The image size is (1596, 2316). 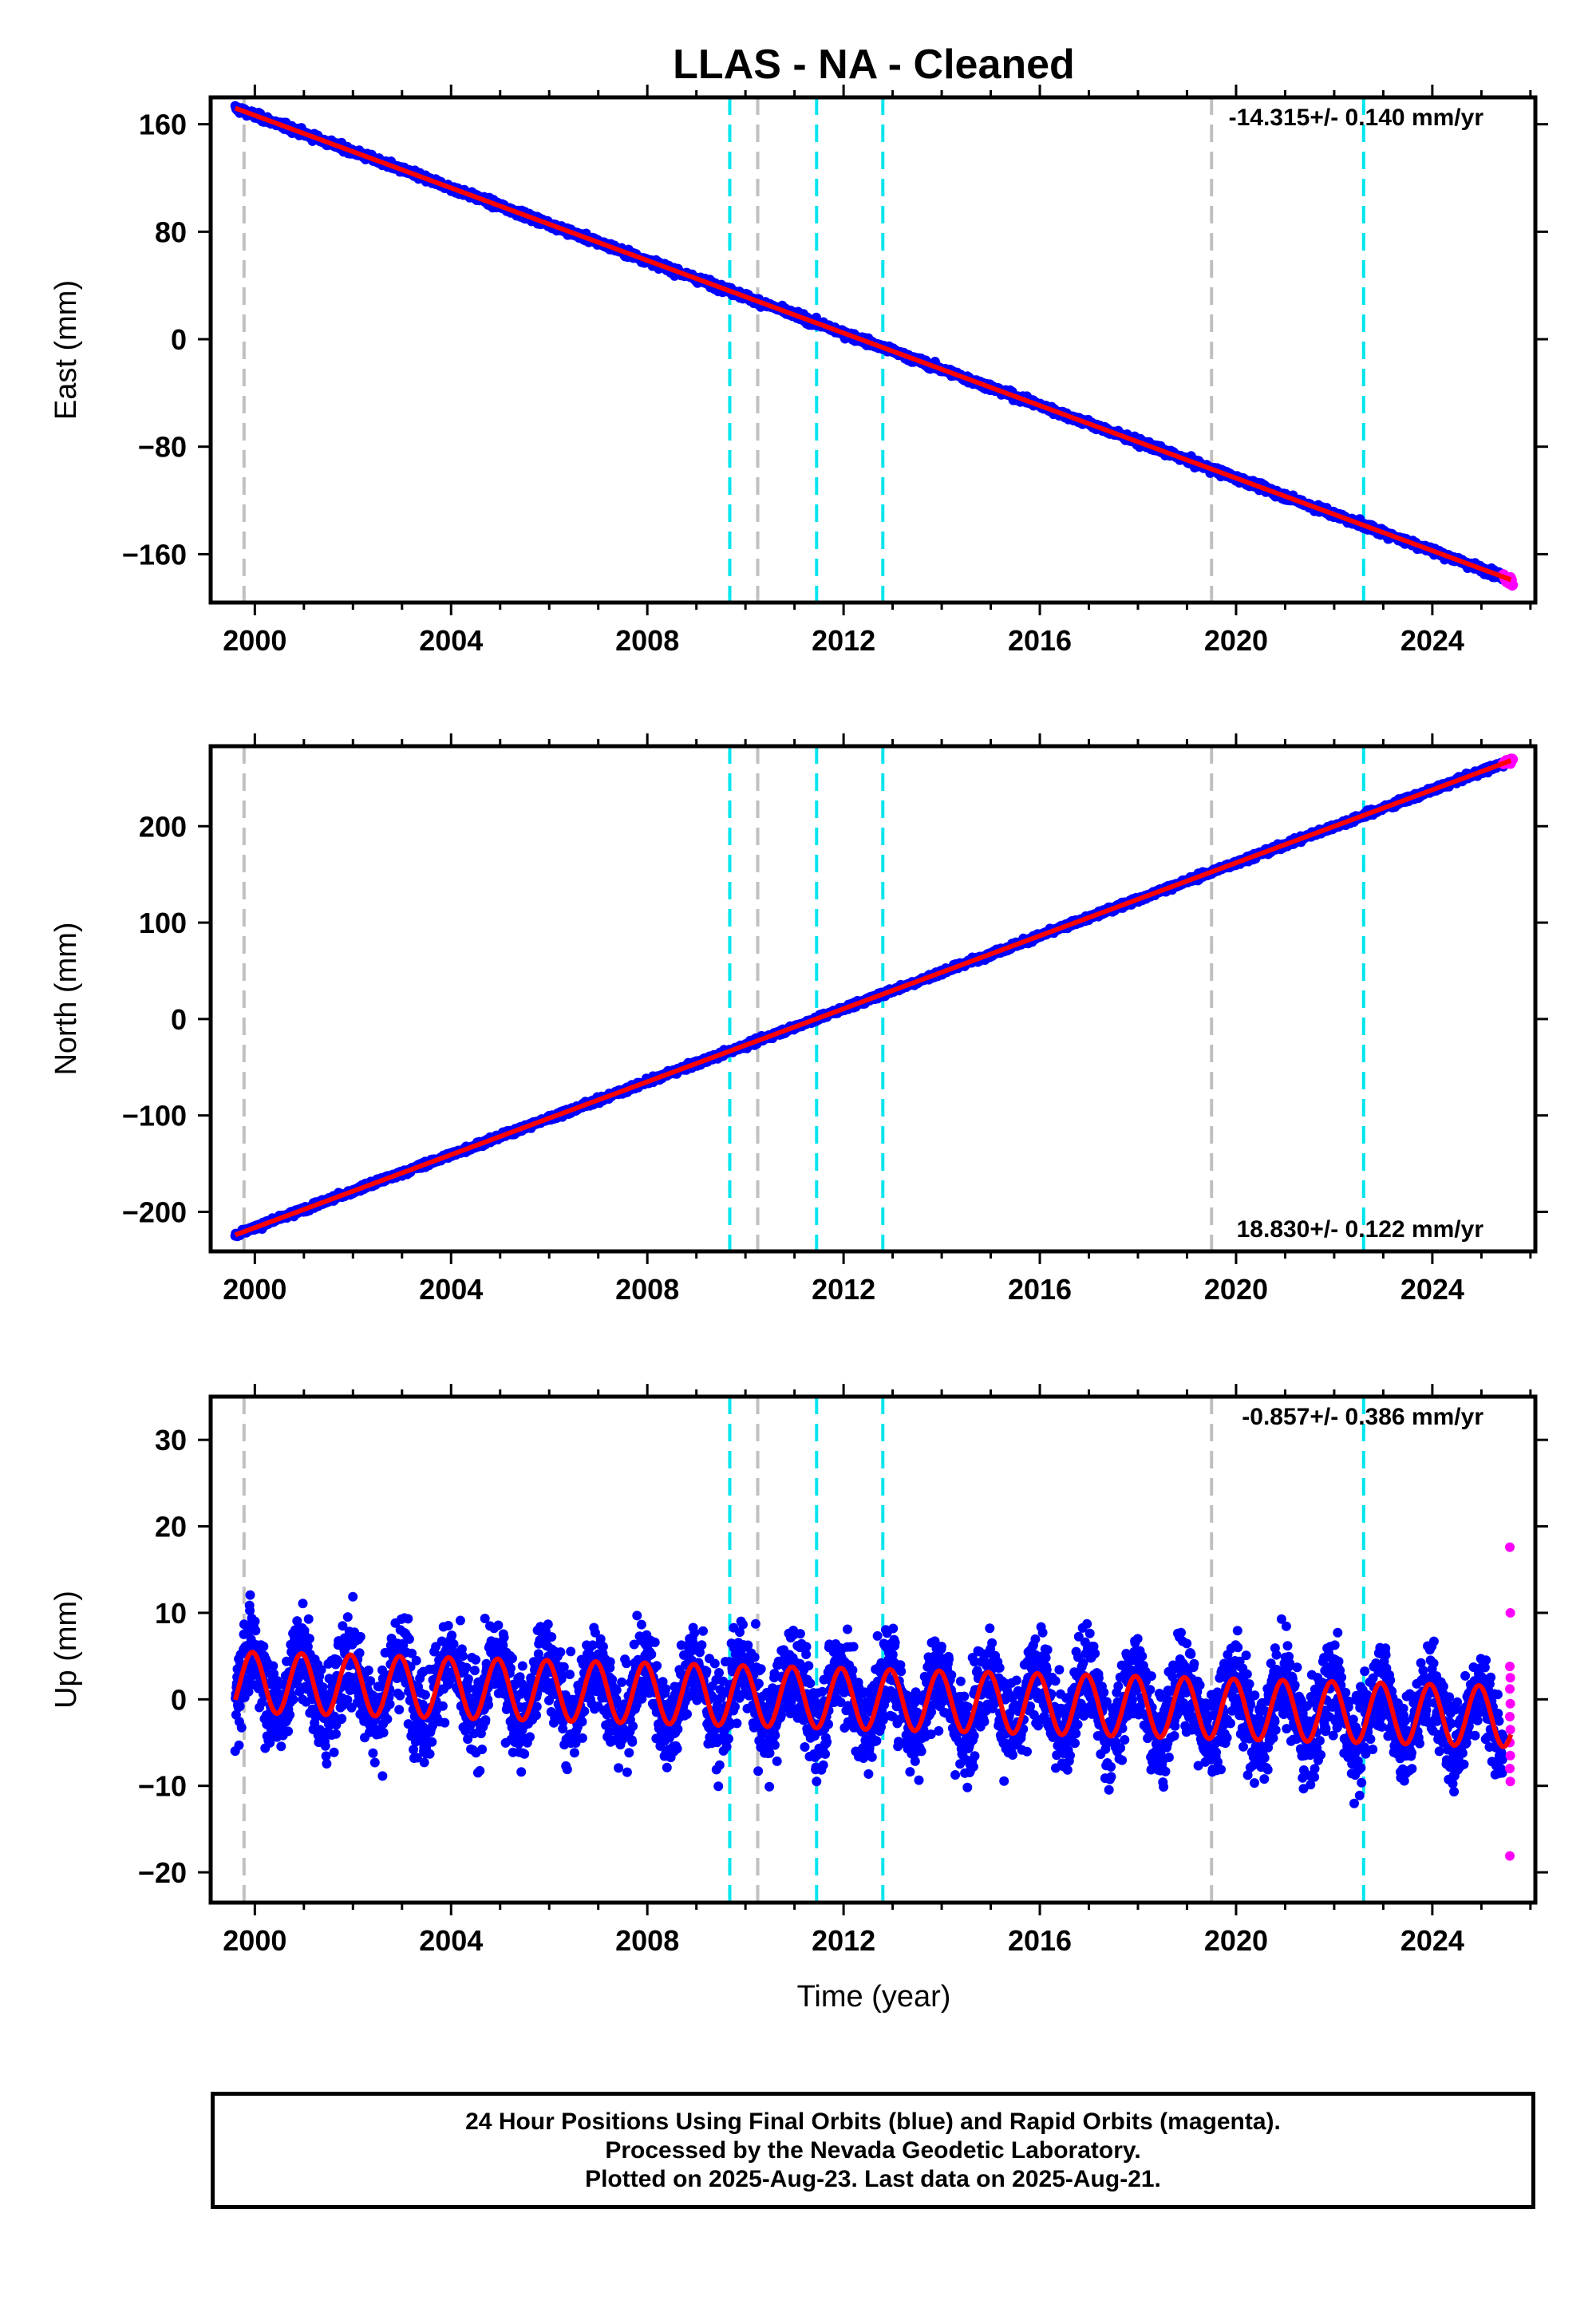 What do you see at coordinates (1356, 118) in the screenshot?
I see `rate-label: -14.315+/- 0.140 mm/yr` at bounding box center [1356, 118].